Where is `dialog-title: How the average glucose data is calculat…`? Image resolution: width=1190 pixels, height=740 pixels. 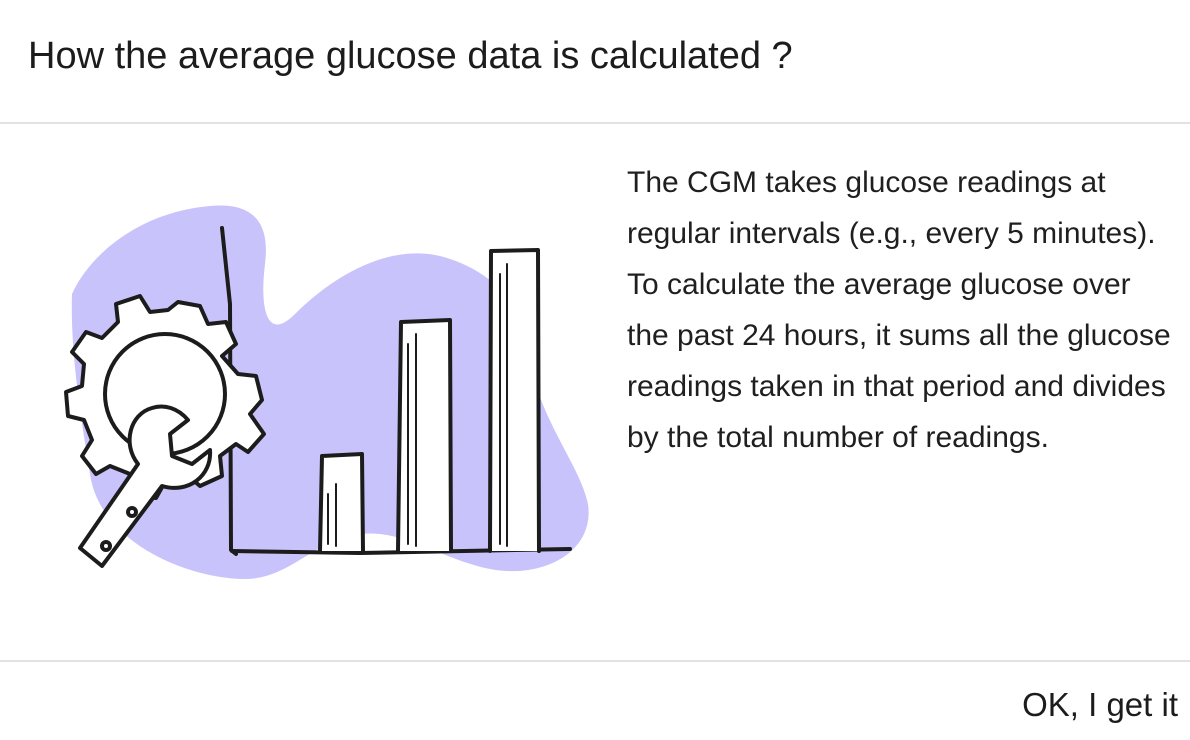
dialog-title: How the average glucose data is calculat… is located at coordinates (410, 56).